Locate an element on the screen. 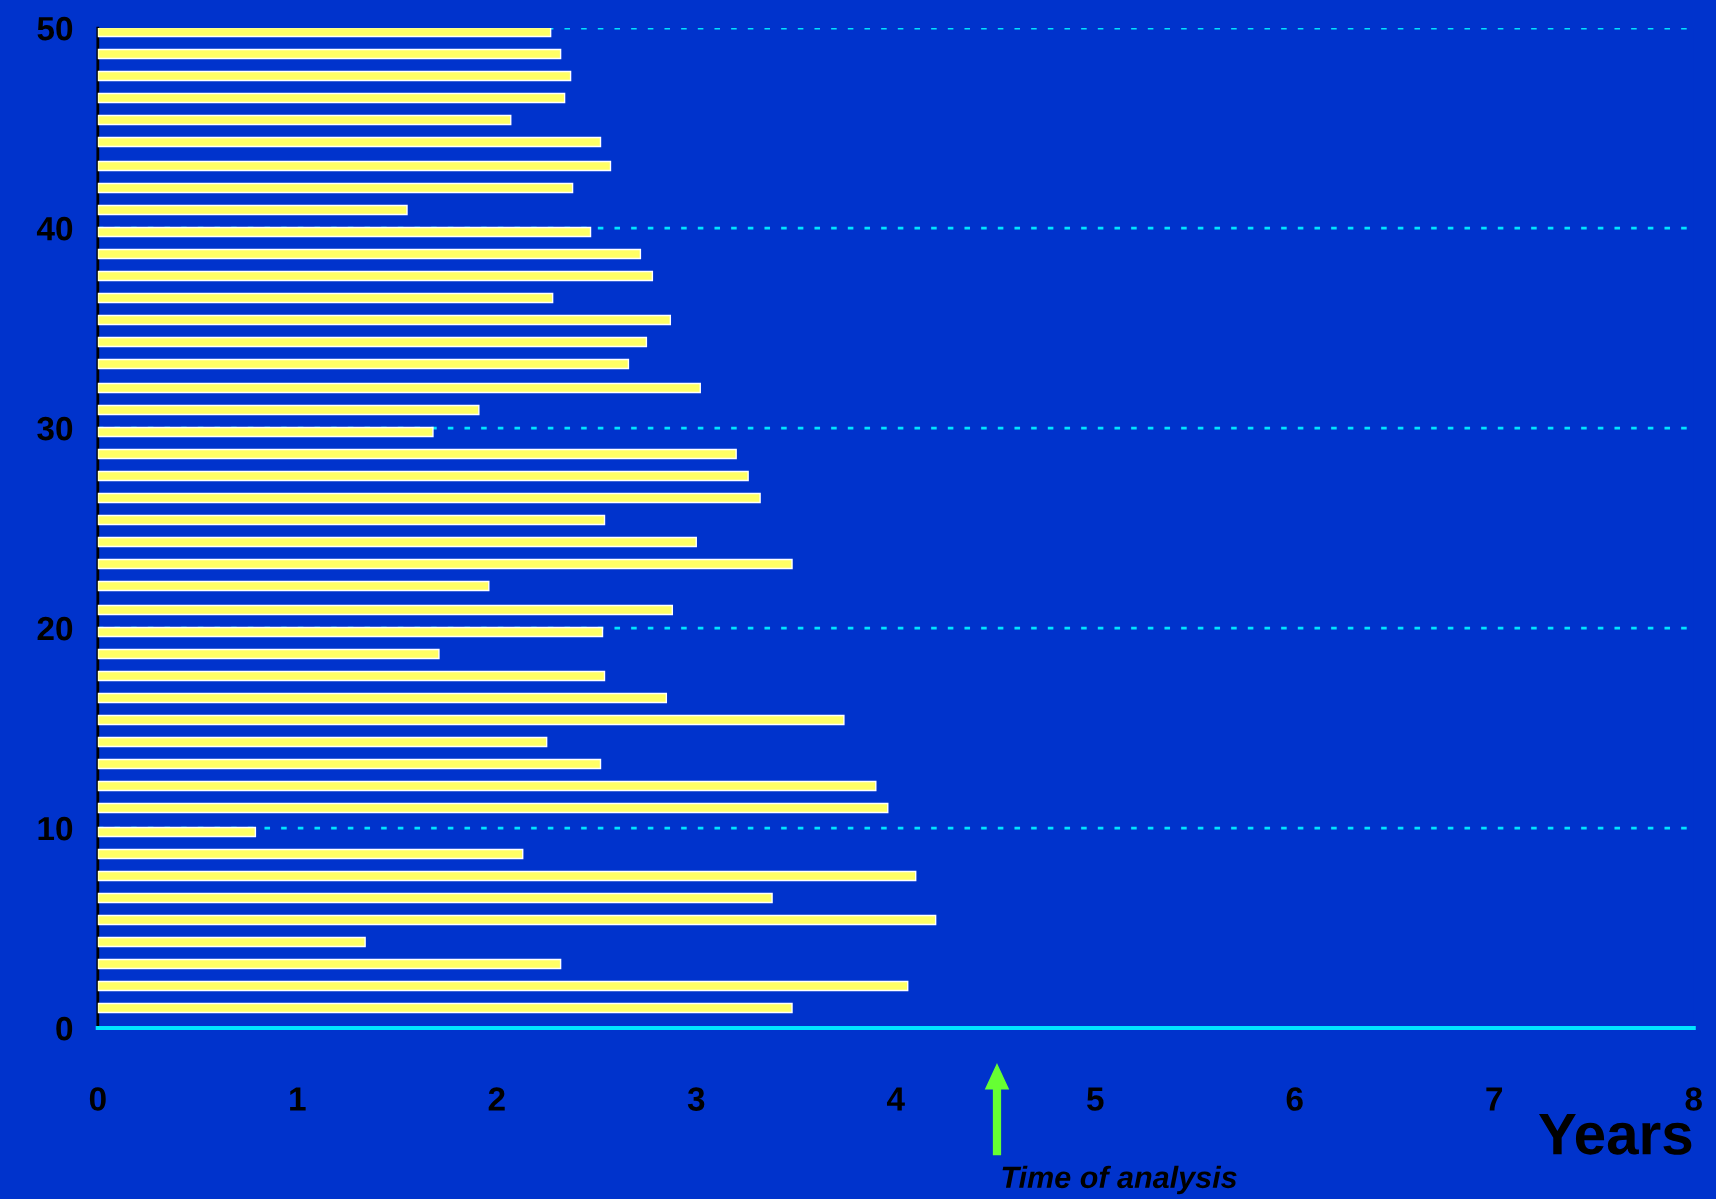 The height and width of the screenshot is (1199, 1716). x-tick-label: 1 is located at coordinates (298, 1099).